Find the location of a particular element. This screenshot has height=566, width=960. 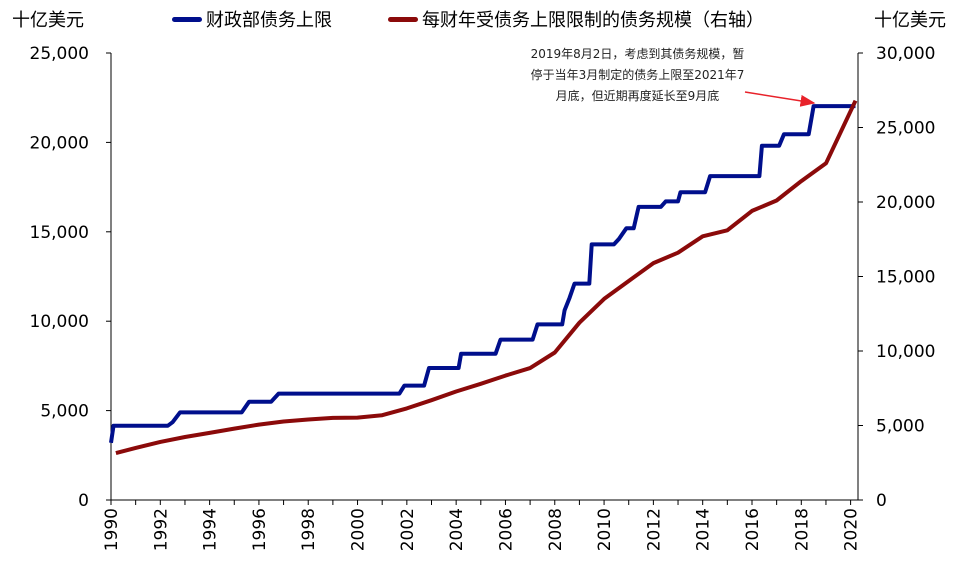

x-tick-label: 2018 is located at coordinates (802, 529).